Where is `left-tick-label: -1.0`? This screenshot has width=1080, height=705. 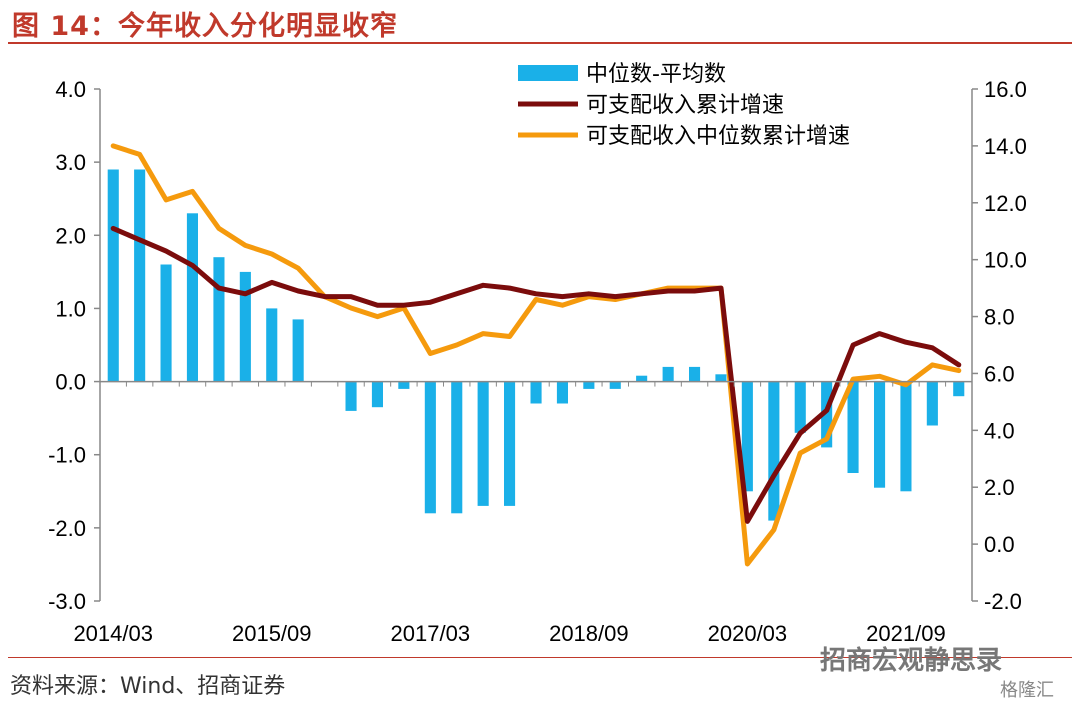
left-tick-label: -1.0 is located at coordinates (67, 455).